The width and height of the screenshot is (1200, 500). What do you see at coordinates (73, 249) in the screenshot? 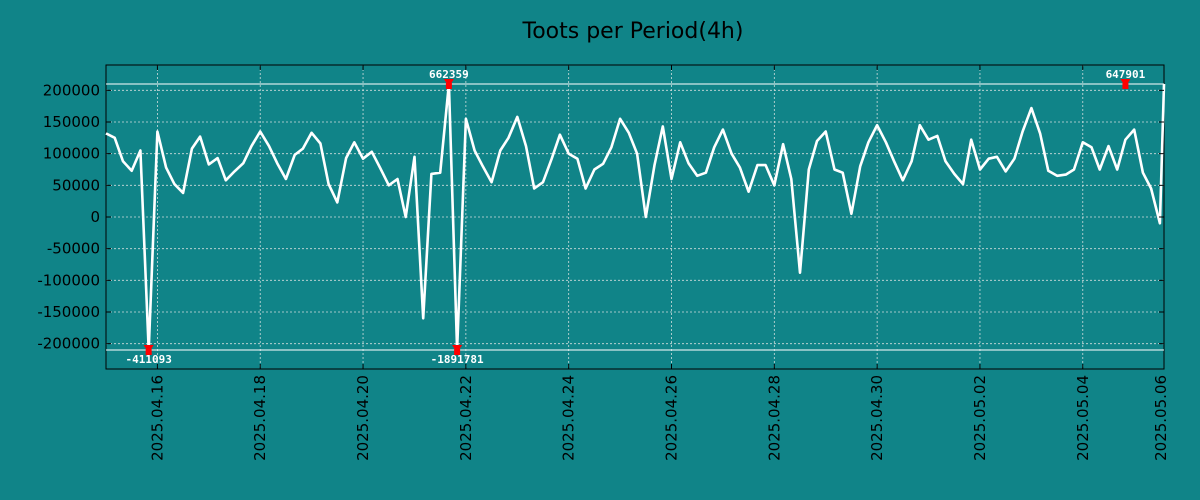
I see `y-tick-label: -50000` at bounding box center [73, 249].